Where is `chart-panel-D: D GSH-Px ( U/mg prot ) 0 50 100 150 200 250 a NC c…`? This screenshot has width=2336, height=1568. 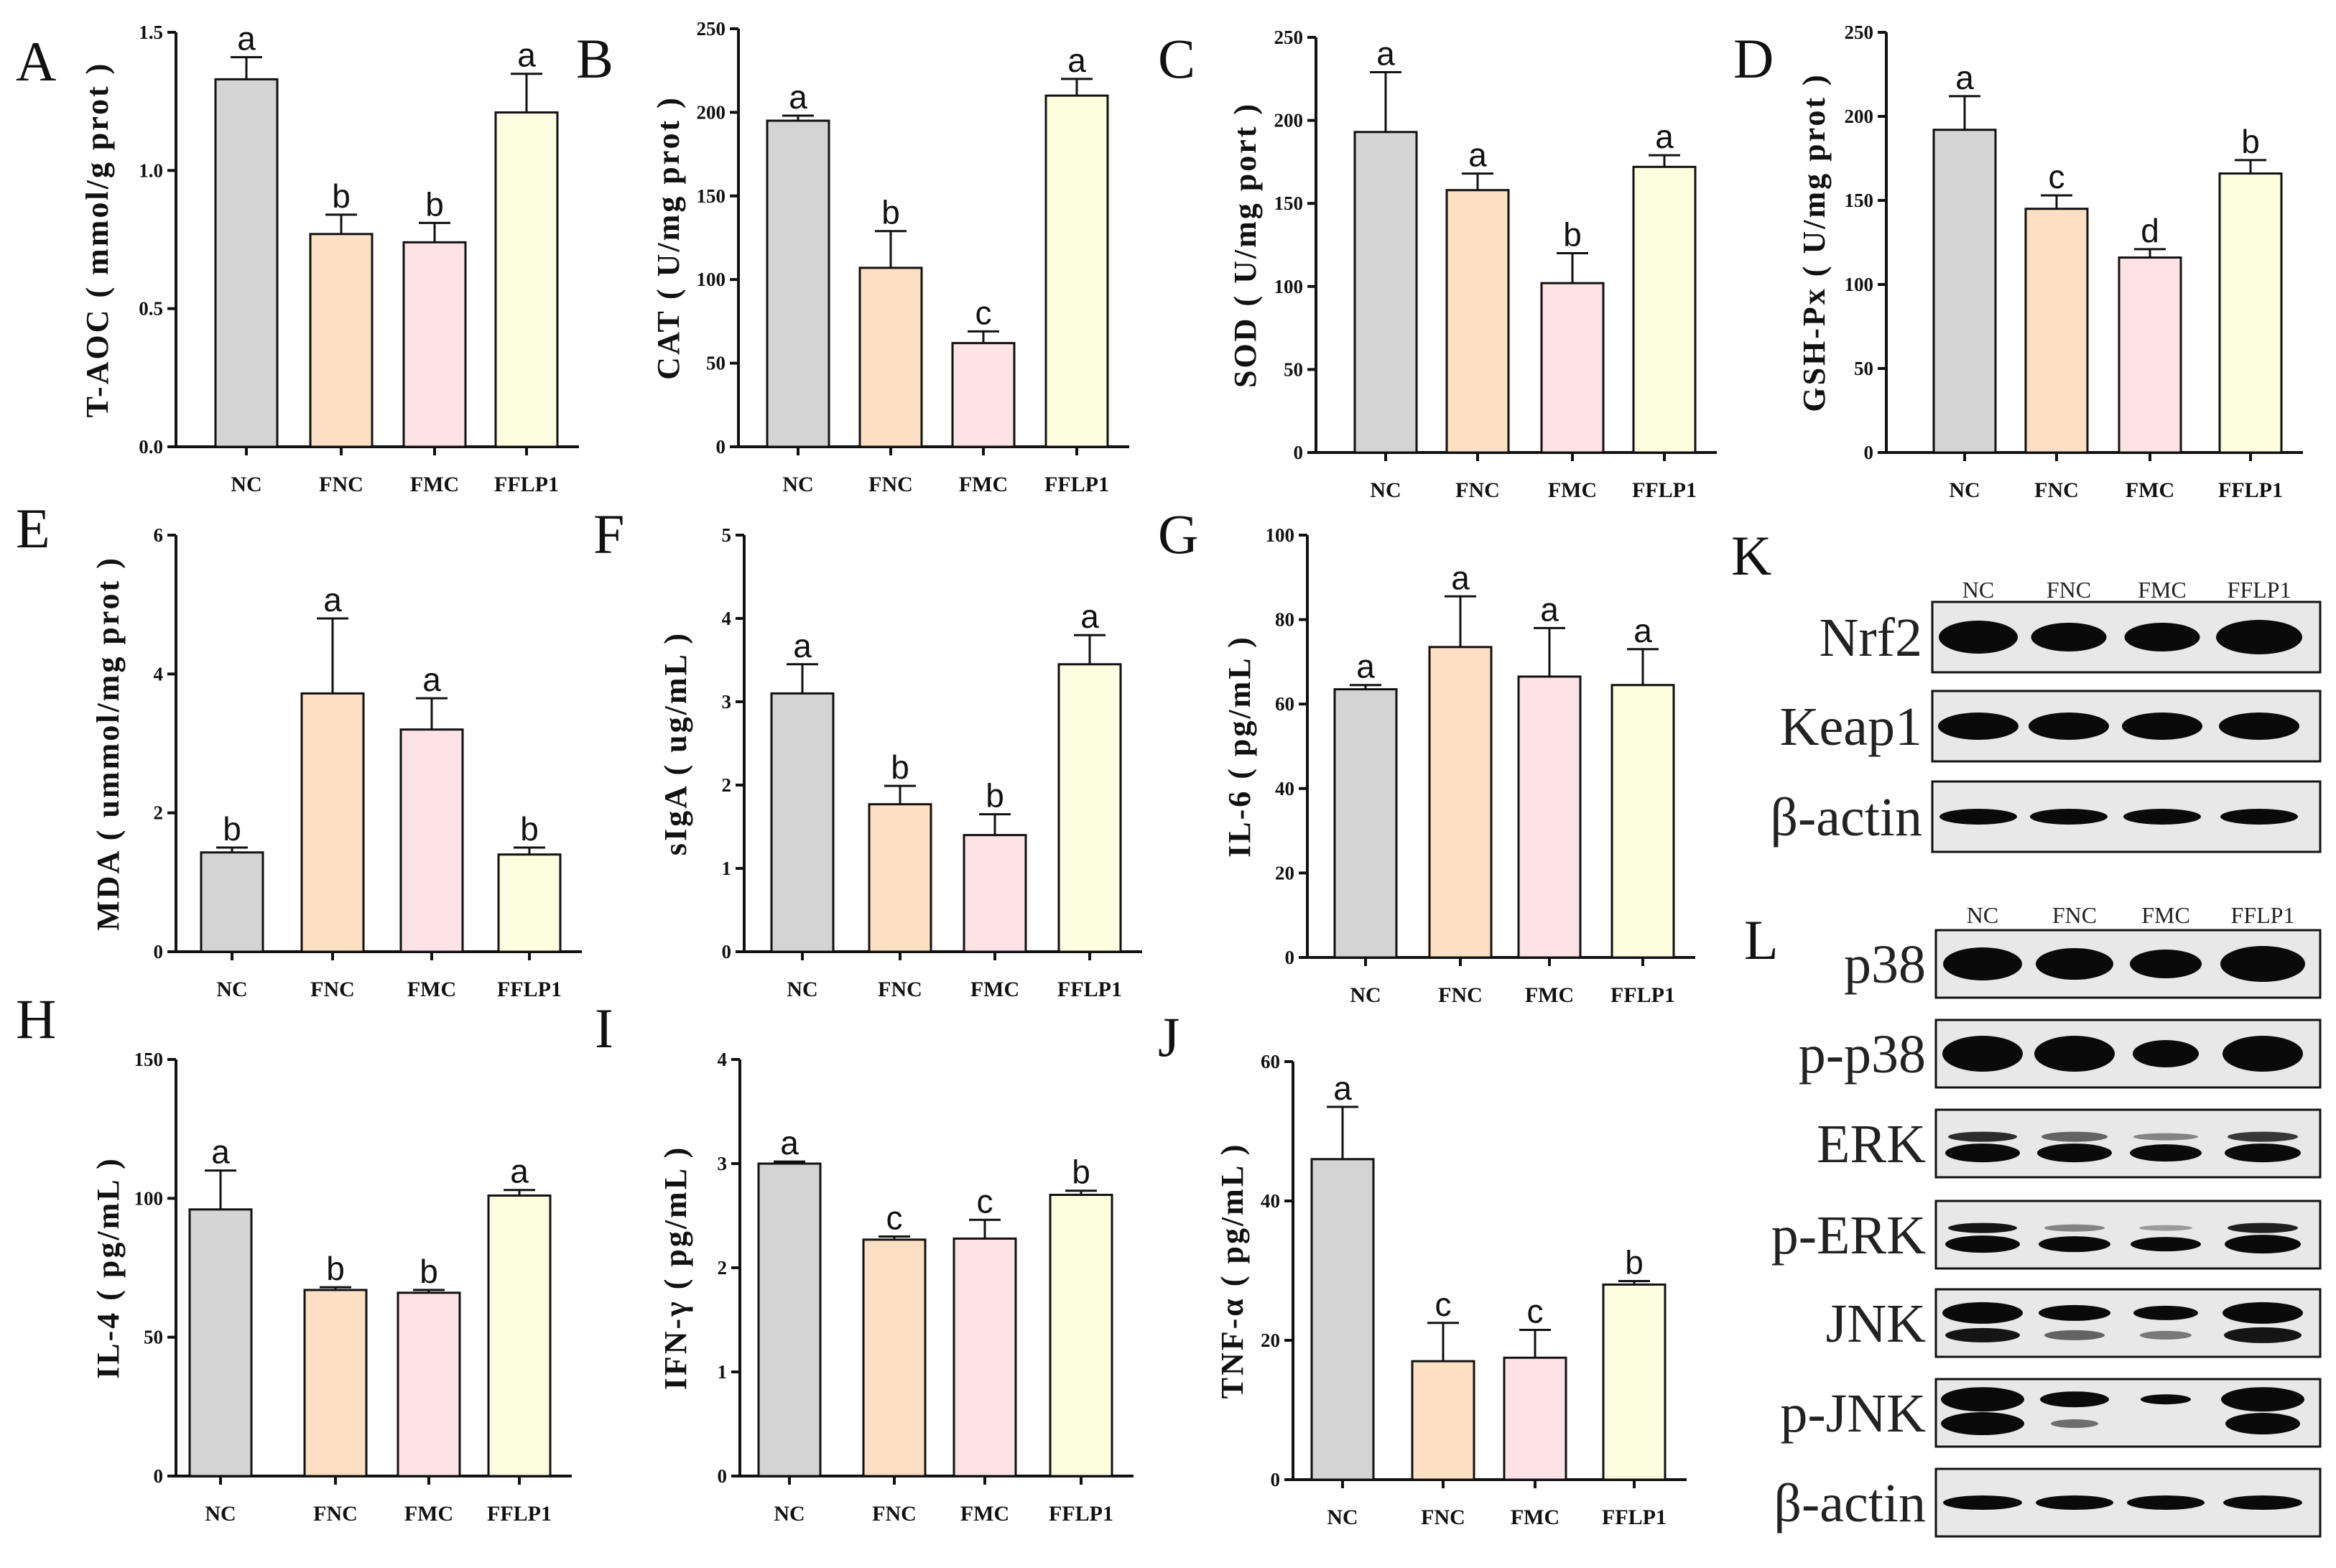 chart-panel-D: D GSH-Px ( U/mg prot ) 0 50 100 150 200 250 a NC c… is located at coordinates (2018, 262).